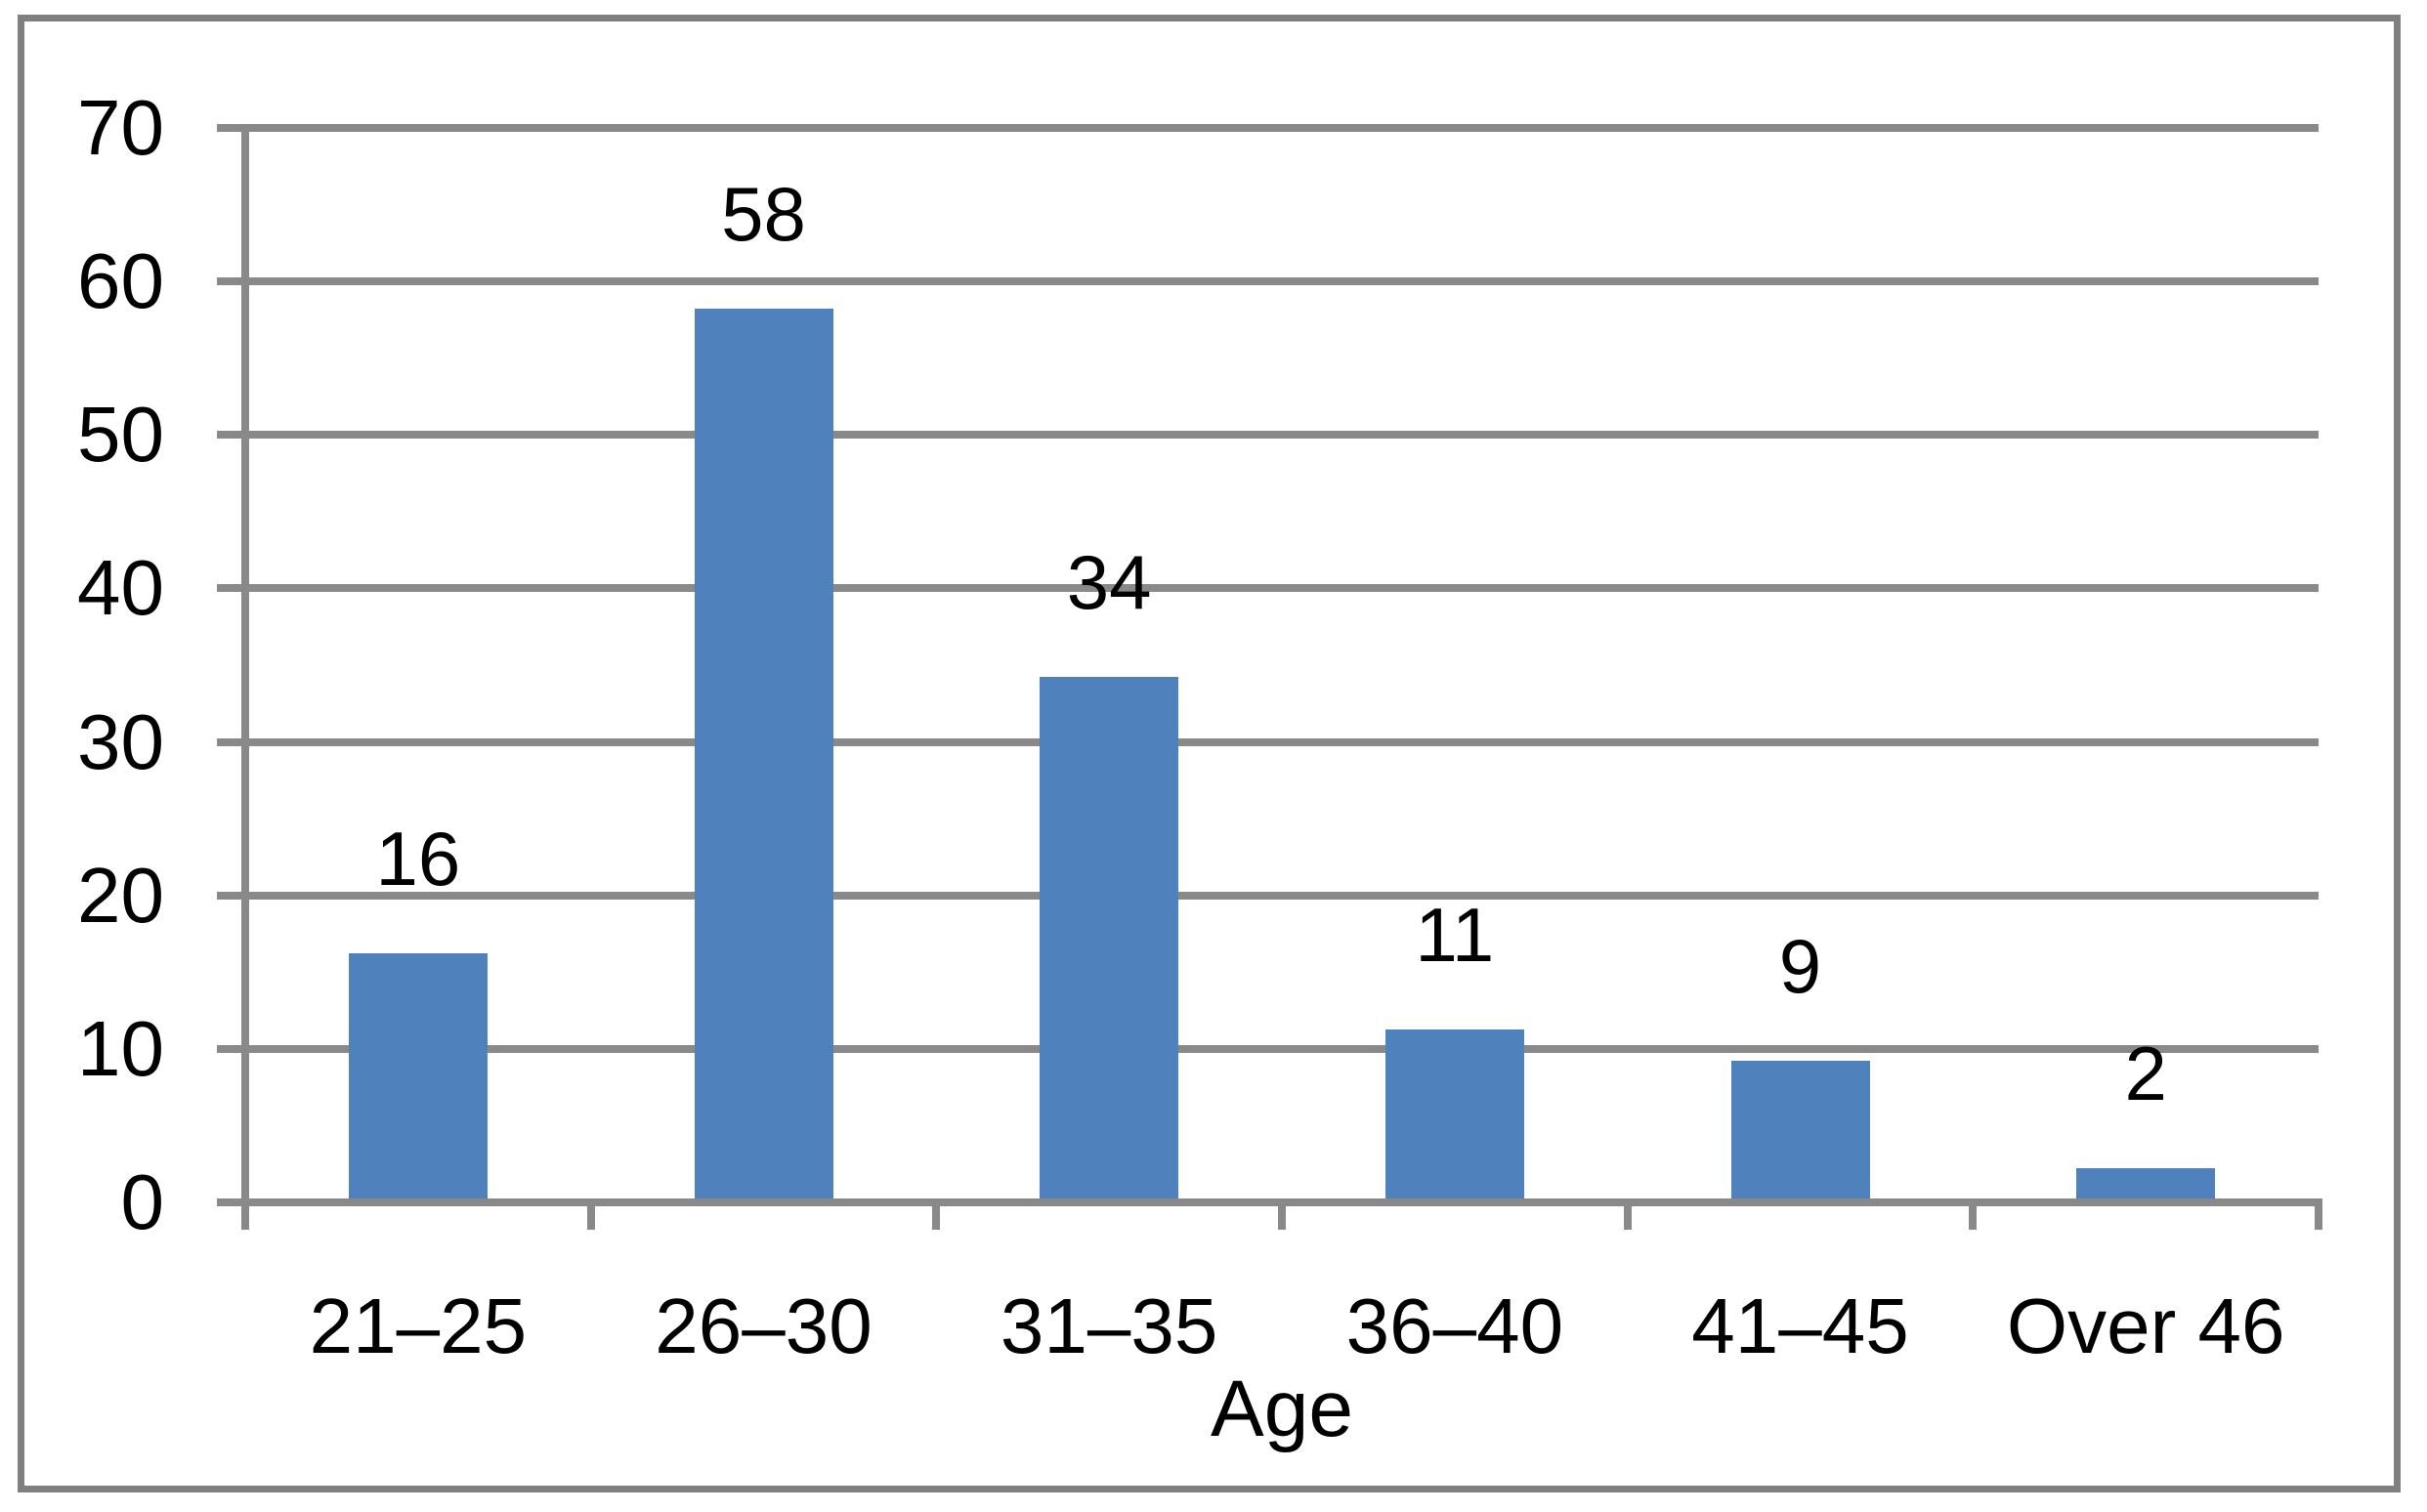 This screenshot has height=1512, width=2427. Describe the element at coordinates (120, 1048) in the screenshot. I see `y-tick-label-10: 10` at that location.